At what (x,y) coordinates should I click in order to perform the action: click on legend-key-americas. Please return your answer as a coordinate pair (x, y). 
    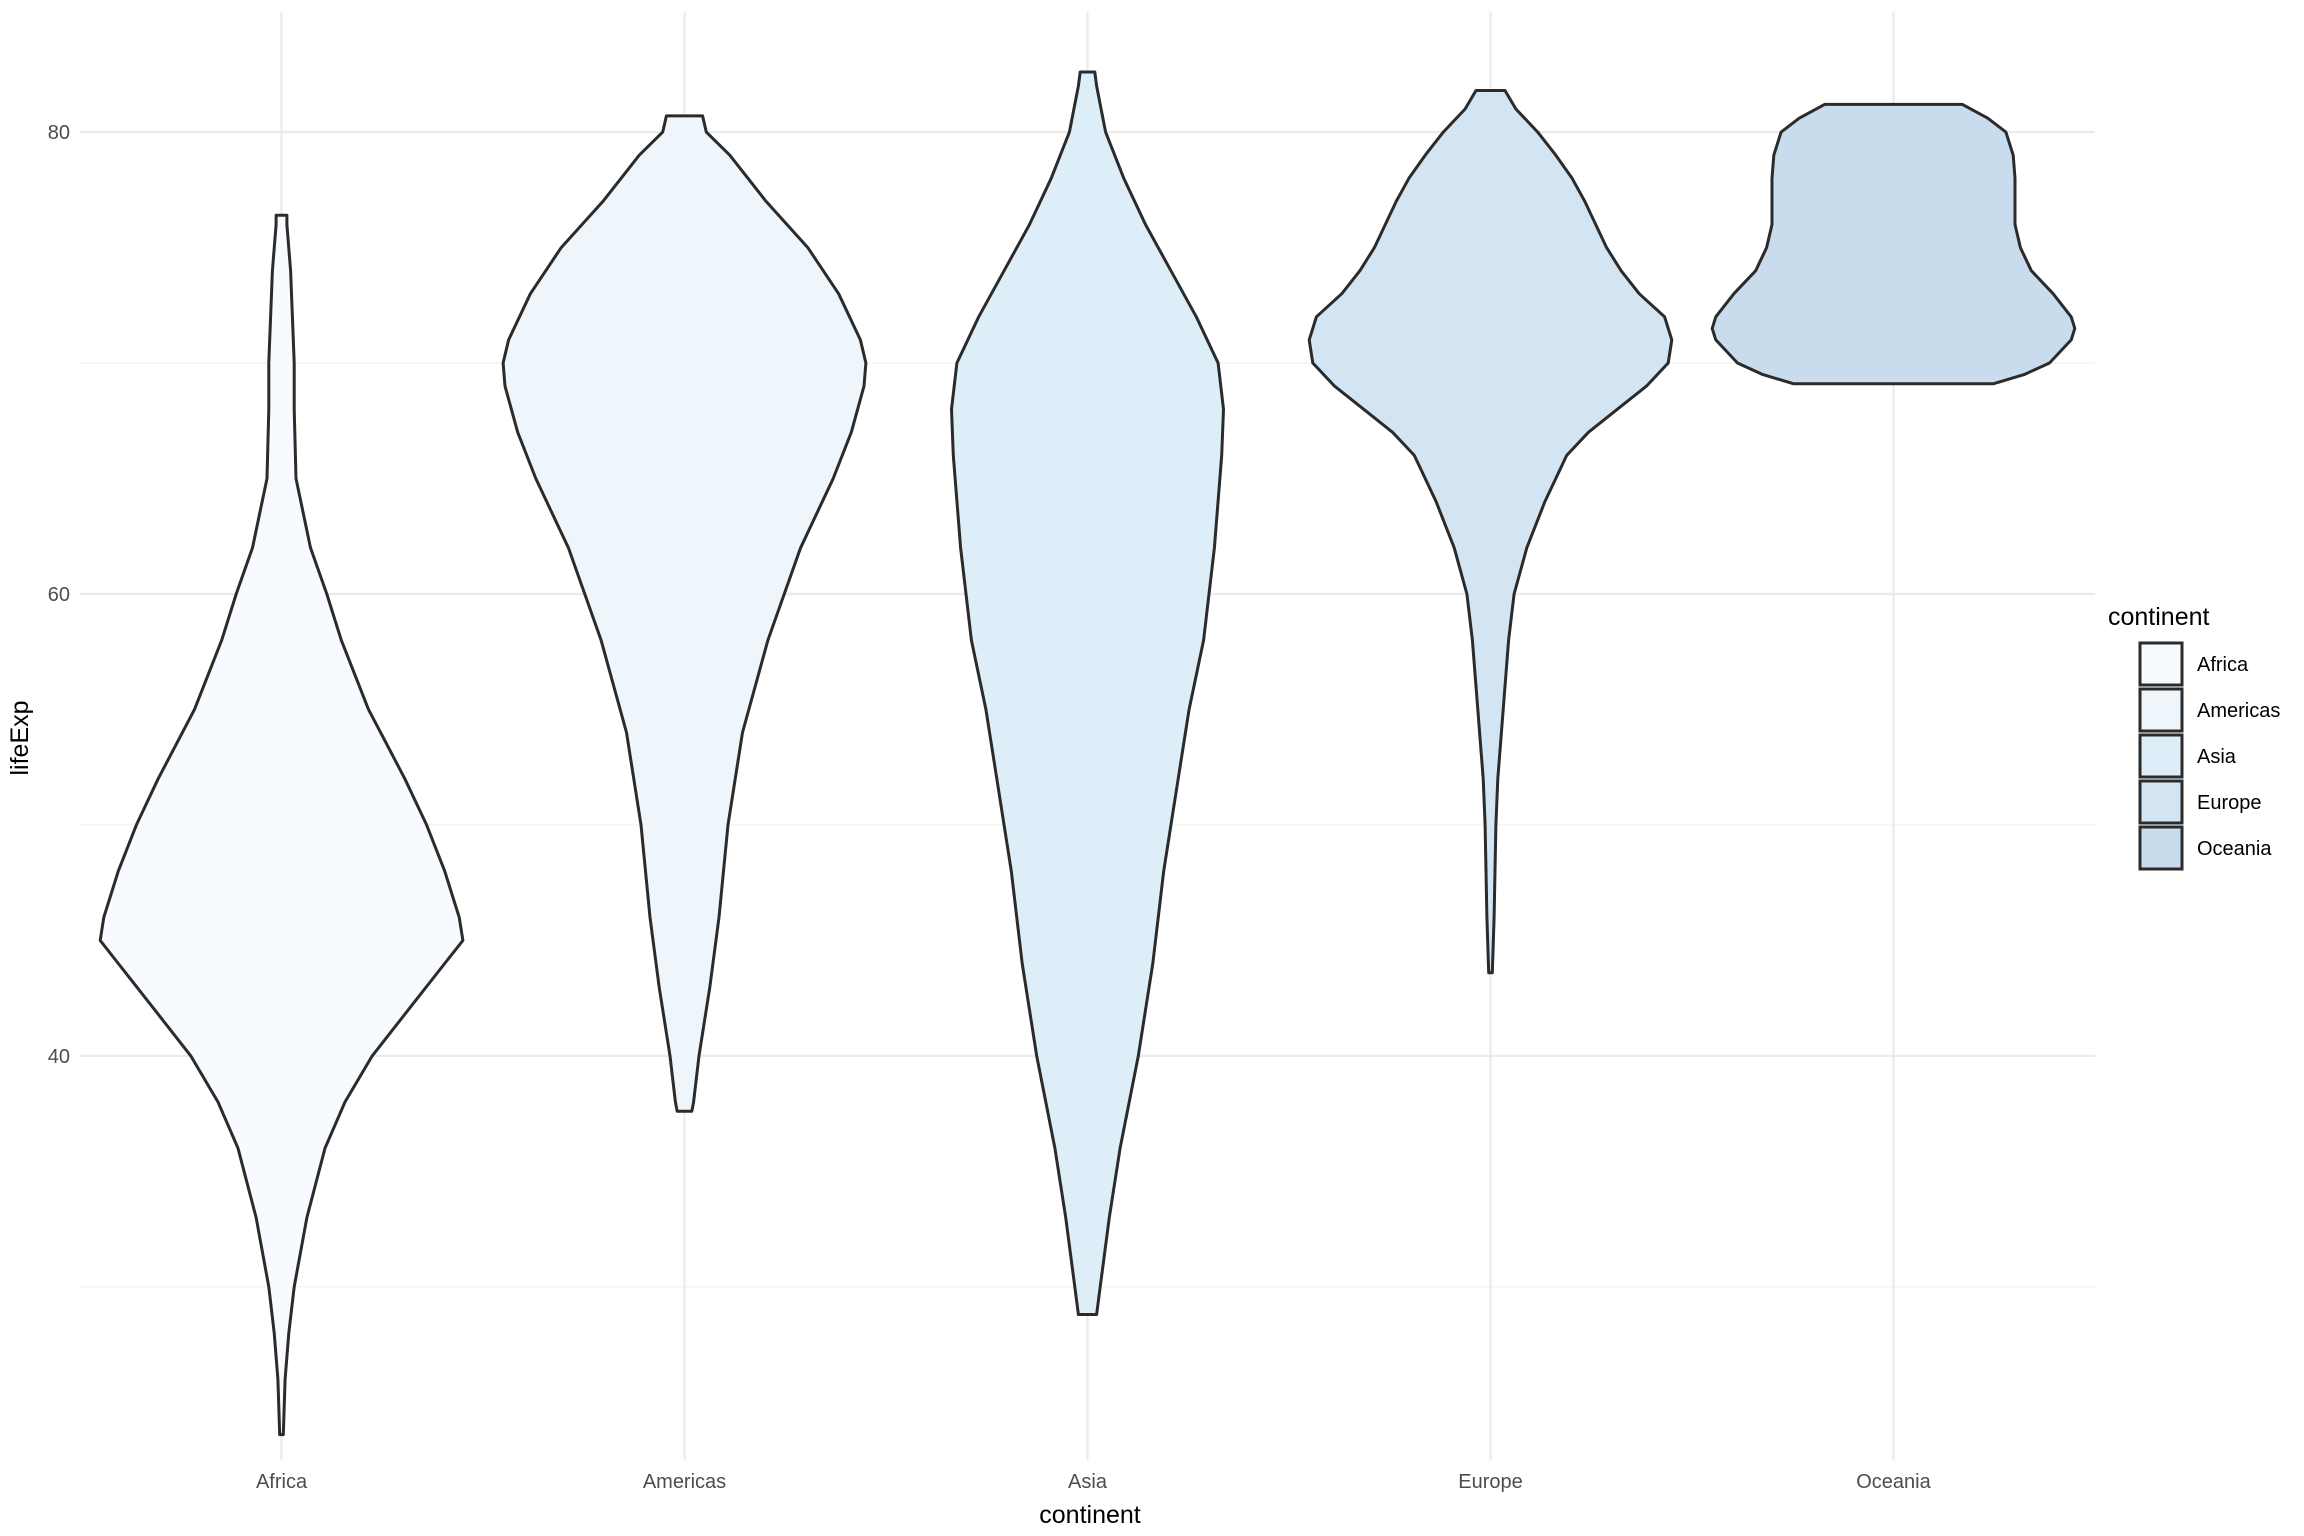
    Looking at the image, I should click on (2161, 710).